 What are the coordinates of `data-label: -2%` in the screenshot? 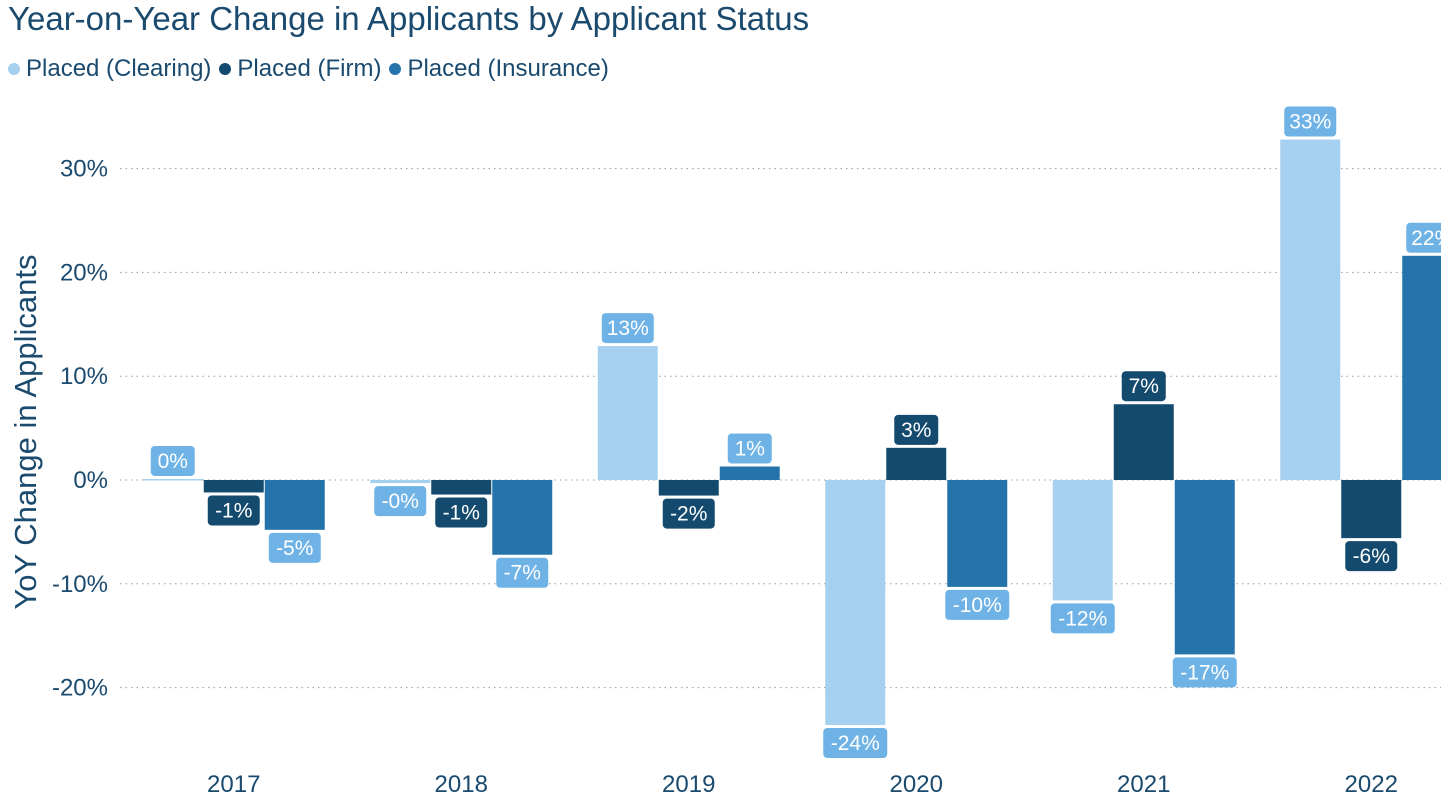 It's located at (688, 514).